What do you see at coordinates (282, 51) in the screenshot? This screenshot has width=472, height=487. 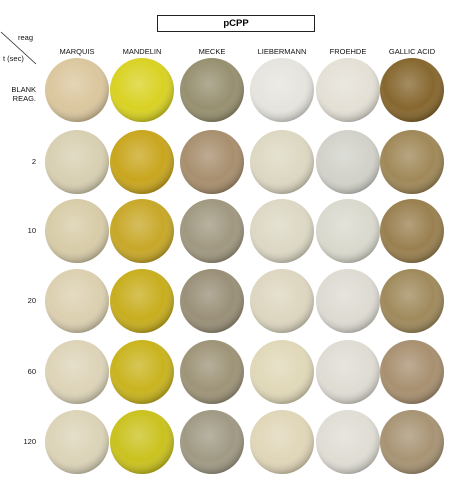 I see `column-label: LIEBERMANN` at bounding box center [282, 51].